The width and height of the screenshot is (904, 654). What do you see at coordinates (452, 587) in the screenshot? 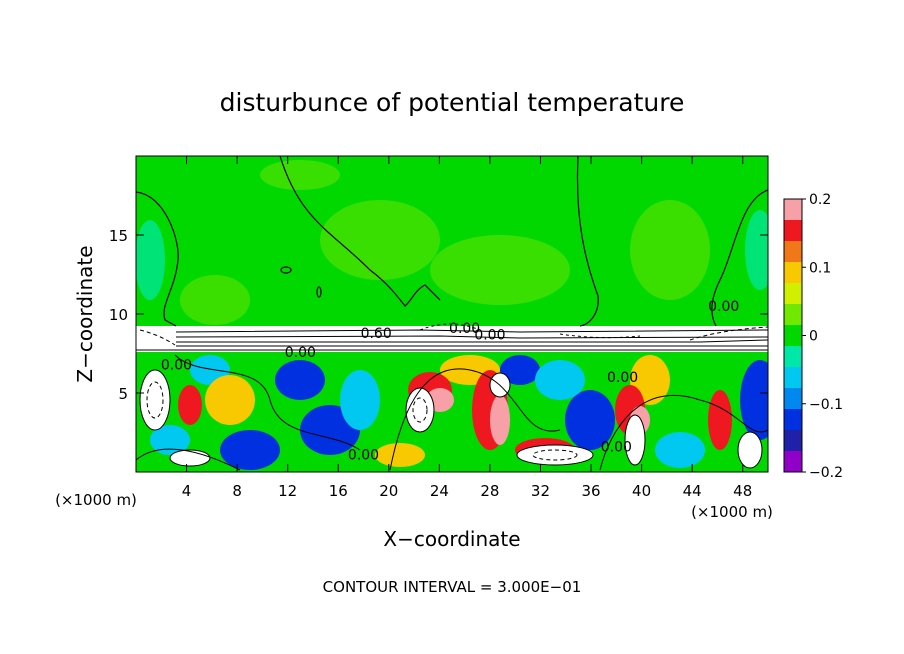
I see `contour-interval: CONTOUR INTERVAL = 3.000E−01` at bounding box center [452, 587].